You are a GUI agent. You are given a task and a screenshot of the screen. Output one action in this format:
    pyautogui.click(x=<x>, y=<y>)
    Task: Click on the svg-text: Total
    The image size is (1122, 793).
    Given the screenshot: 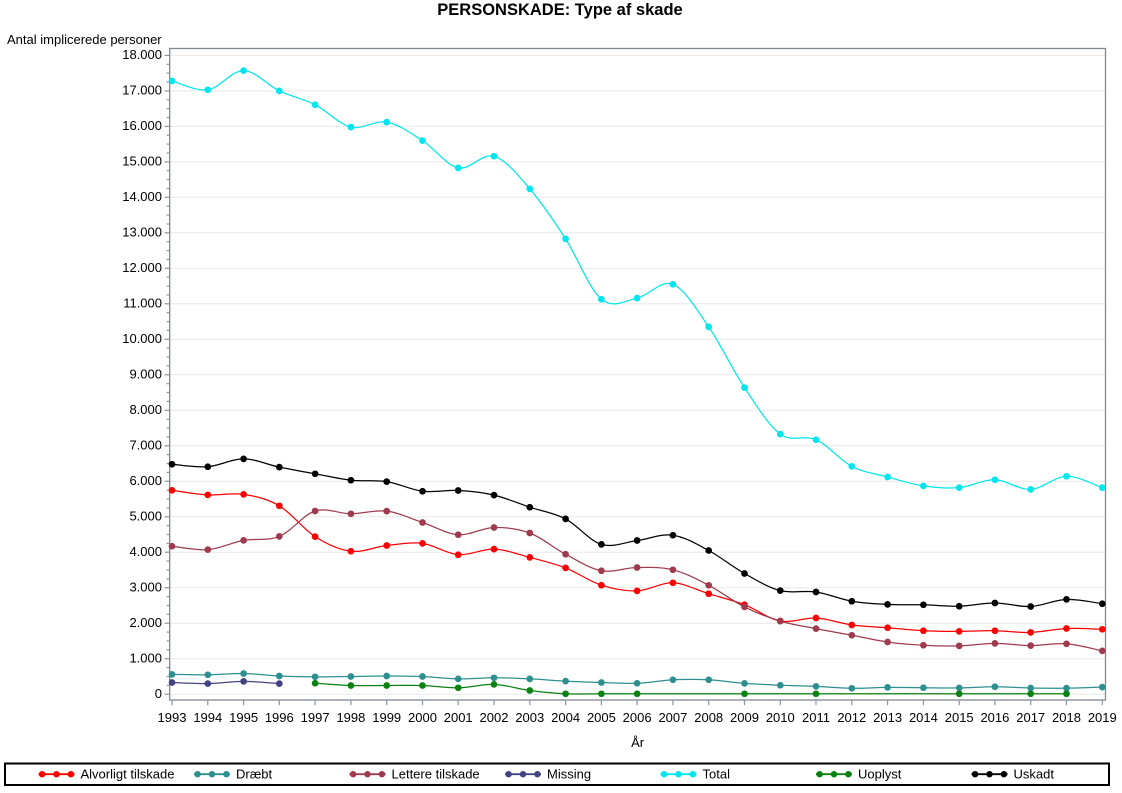 What is the action you would take?
    pyautogui.click(x=717, y=773)
    